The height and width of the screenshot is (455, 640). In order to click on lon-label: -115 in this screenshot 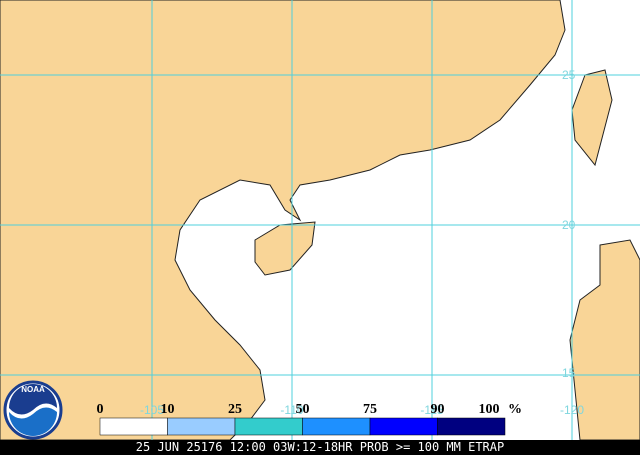, I will do `click(431, 410)`.